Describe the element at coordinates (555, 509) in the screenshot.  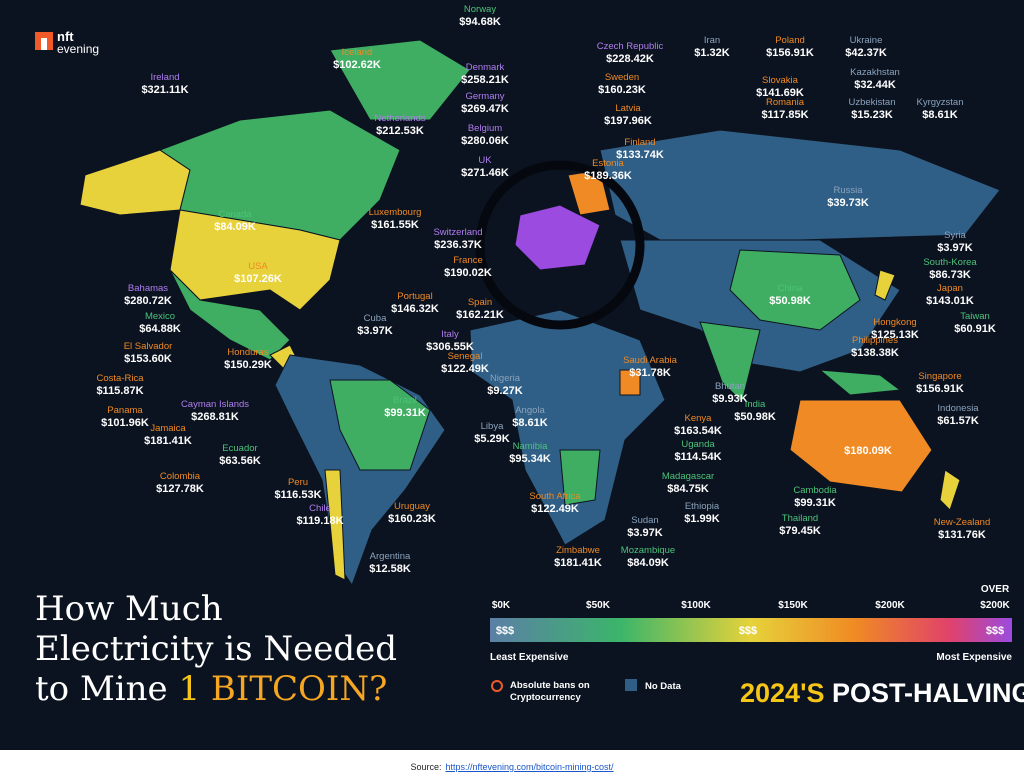
I see `country-cost: $122.49K` at that location.